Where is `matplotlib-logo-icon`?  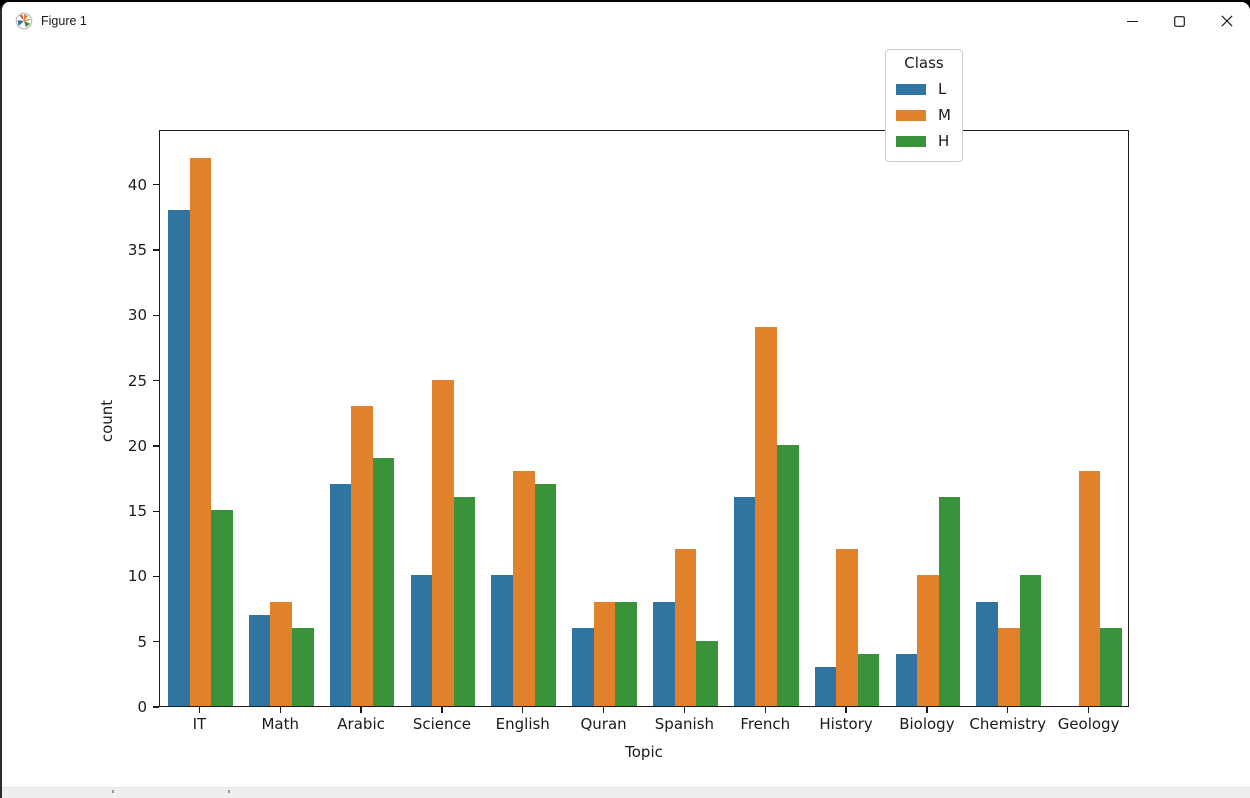
matplotlib-logo-icon is located at coordinates (24, 21).